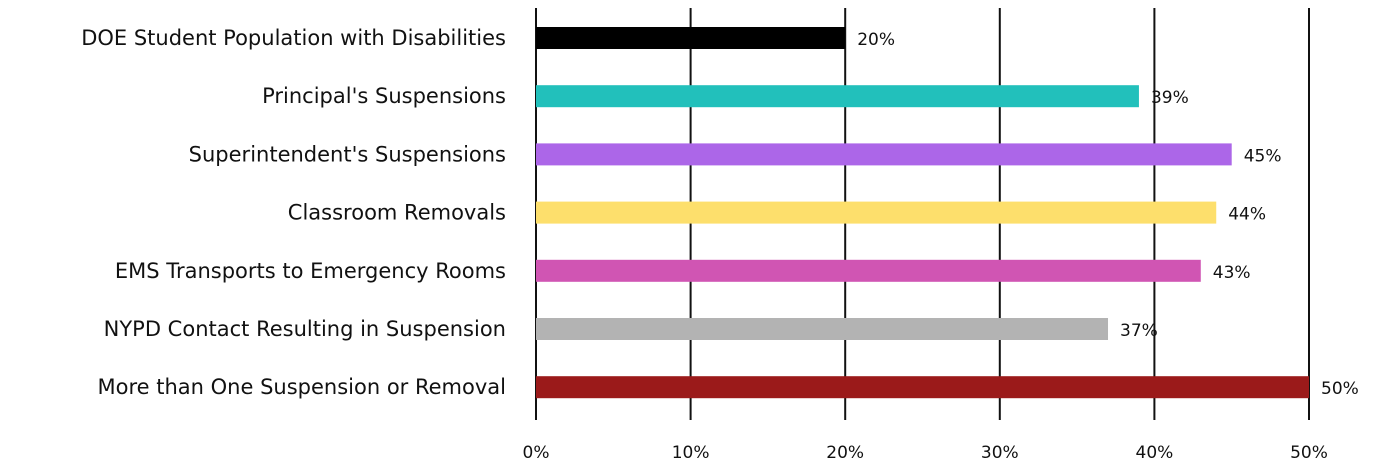 The width and height of the screenshot is (1380, 466). Describe the element at coordinates (305, 329) in the screenshot. I see `category-label: NYPD Contact Resulting in Suspension` at that location.